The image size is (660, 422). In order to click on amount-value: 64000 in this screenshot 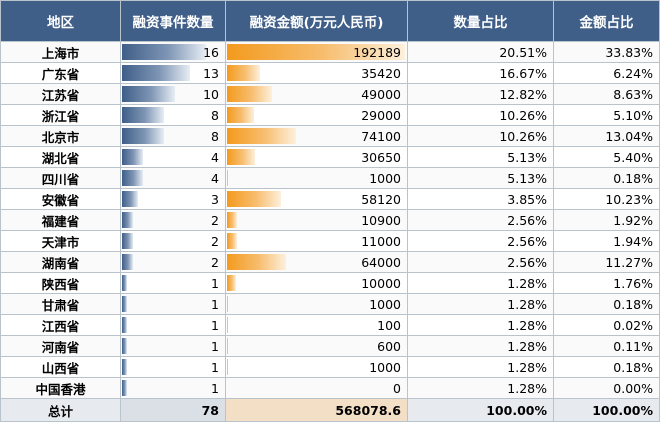, I will do `click(316, 262)`.